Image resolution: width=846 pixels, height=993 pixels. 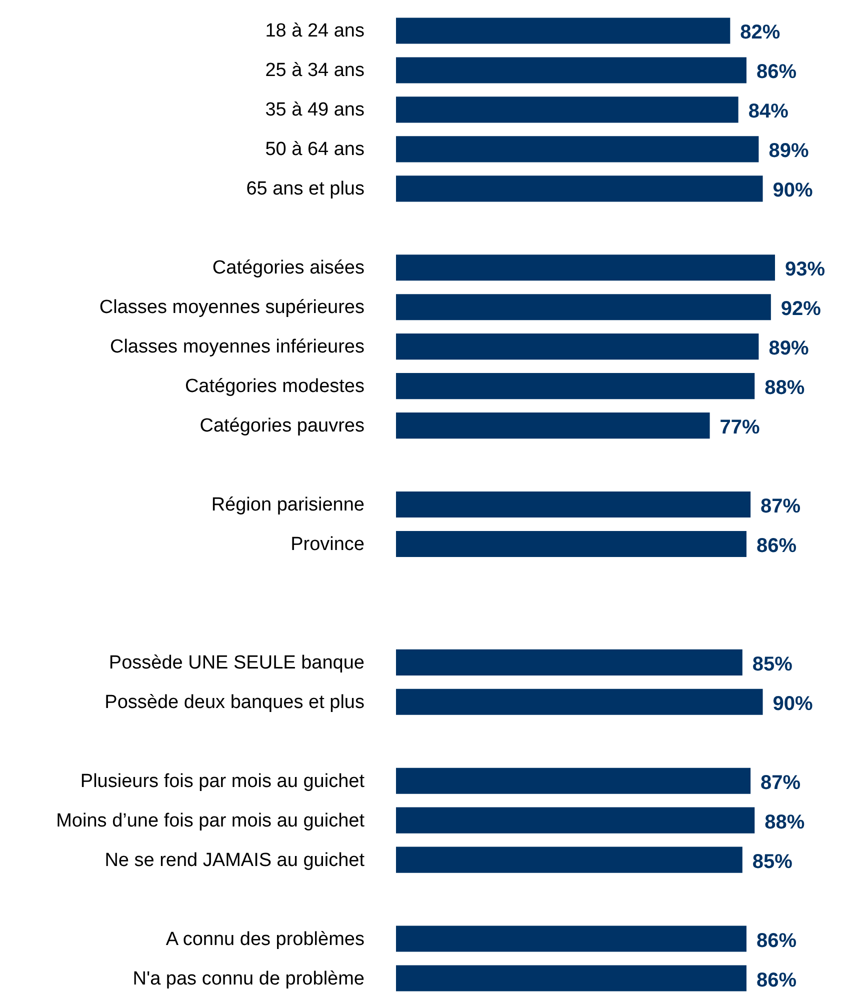 I want to click on y-tick-label: 35 à 49 ans, so click(x=314, y=110).